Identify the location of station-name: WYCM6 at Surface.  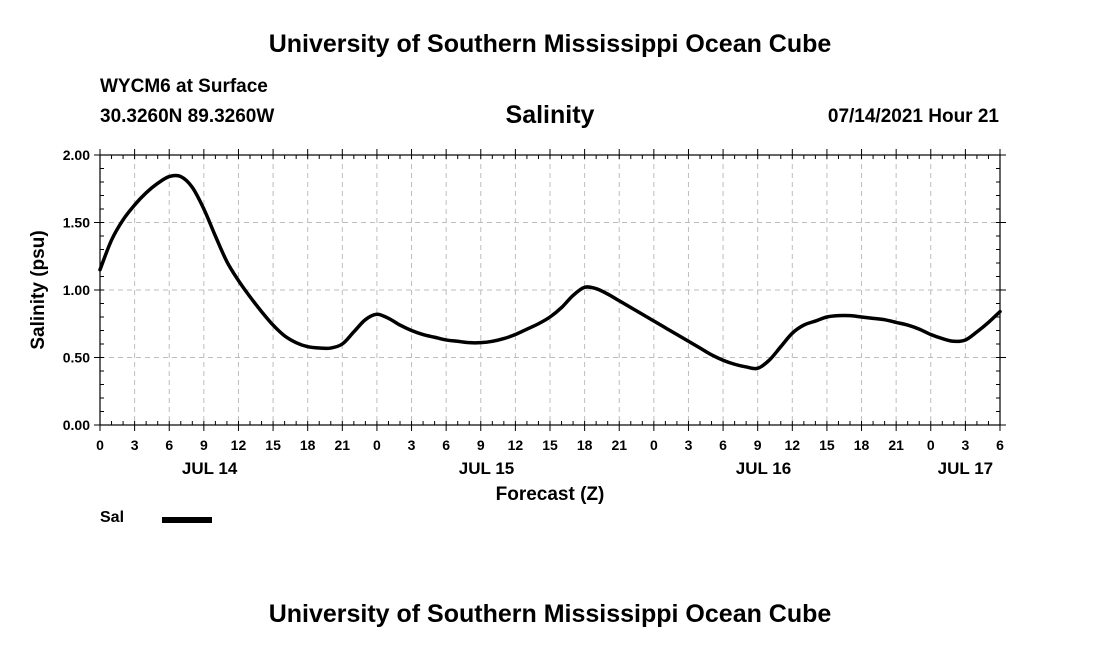
(184, 86).